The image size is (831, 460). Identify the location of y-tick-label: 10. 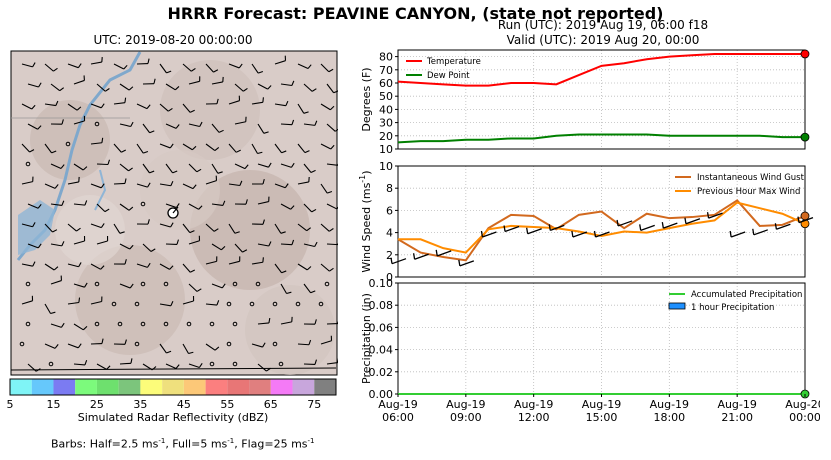
(386, 149).